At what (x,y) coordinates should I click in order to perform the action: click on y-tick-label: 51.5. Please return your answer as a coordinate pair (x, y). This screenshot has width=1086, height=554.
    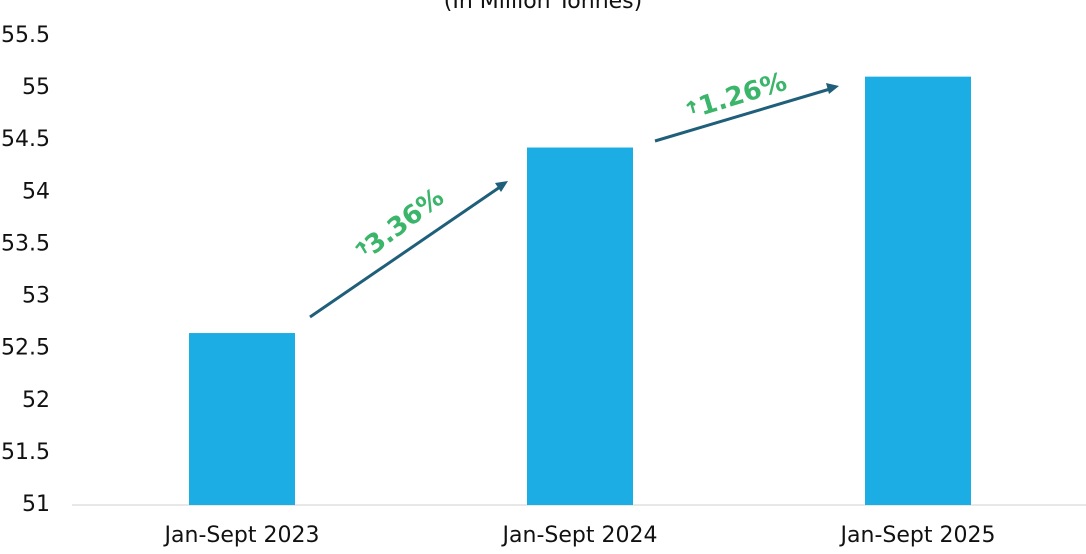
    Looking at the image, I should click on (25, 452).